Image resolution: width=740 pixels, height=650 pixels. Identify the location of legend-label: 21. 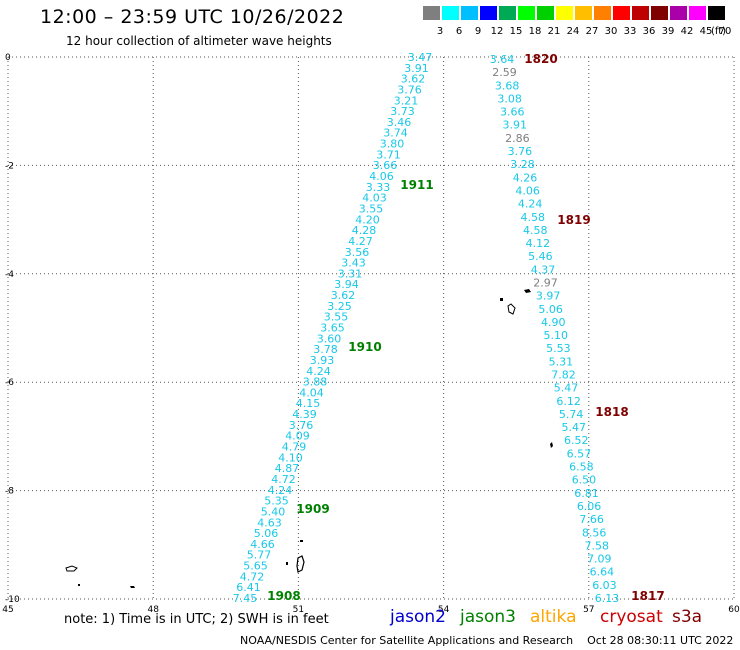
(554, 31).